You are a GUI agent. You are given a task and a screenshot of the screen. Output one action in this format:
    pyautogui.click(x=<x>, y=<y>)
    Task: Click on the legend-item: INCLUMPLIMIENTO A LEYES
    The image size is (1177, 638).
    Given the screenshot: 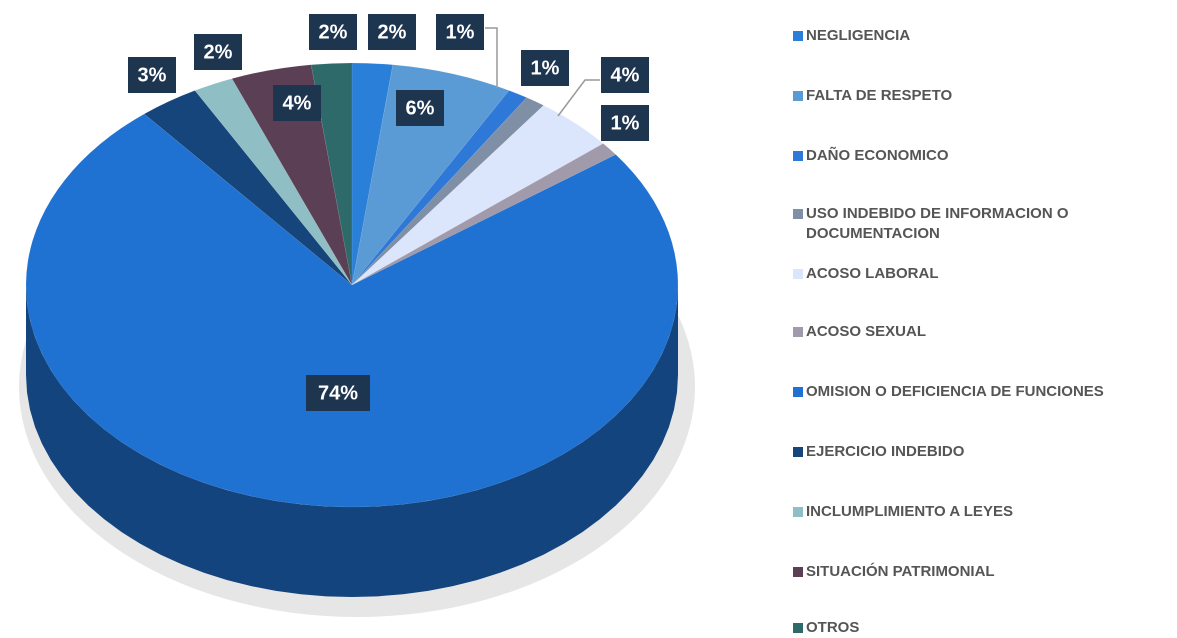 What is the action you would take?
    pyautogui.click(x=978, y=512)
    